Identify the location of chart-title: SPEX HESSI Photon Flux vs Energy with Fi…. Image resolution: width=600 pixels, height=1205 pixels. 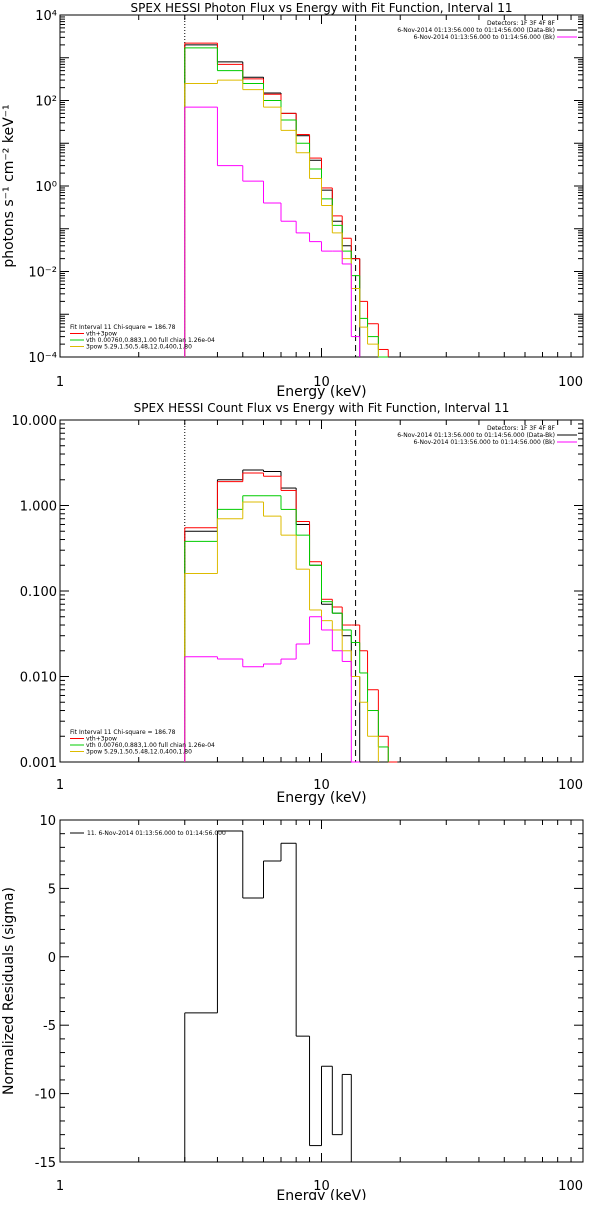
(322, 8).